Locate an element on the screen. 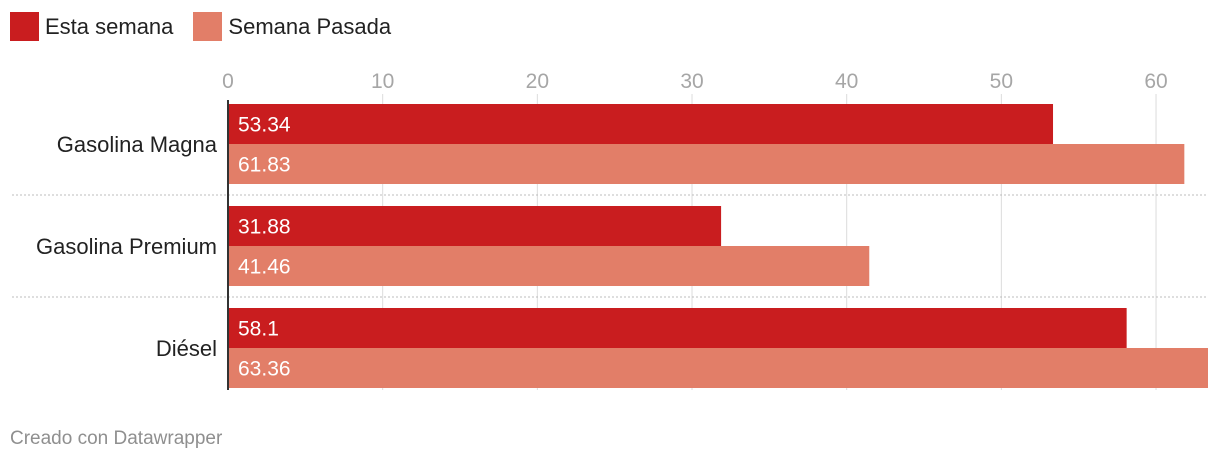 The width and height of the screenshot is (1220, 466). legend-item-esta-semana: Esta semana is located at coordinates (91, 26).